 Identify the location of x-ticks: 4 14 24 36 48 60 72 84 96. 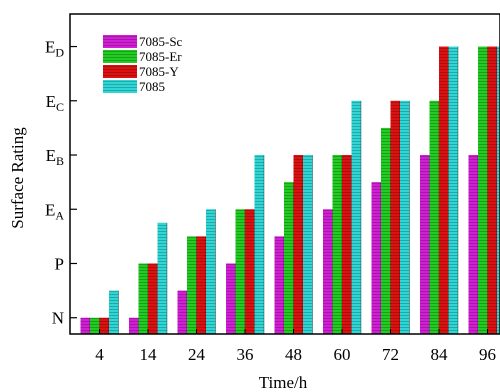
(295, 346).